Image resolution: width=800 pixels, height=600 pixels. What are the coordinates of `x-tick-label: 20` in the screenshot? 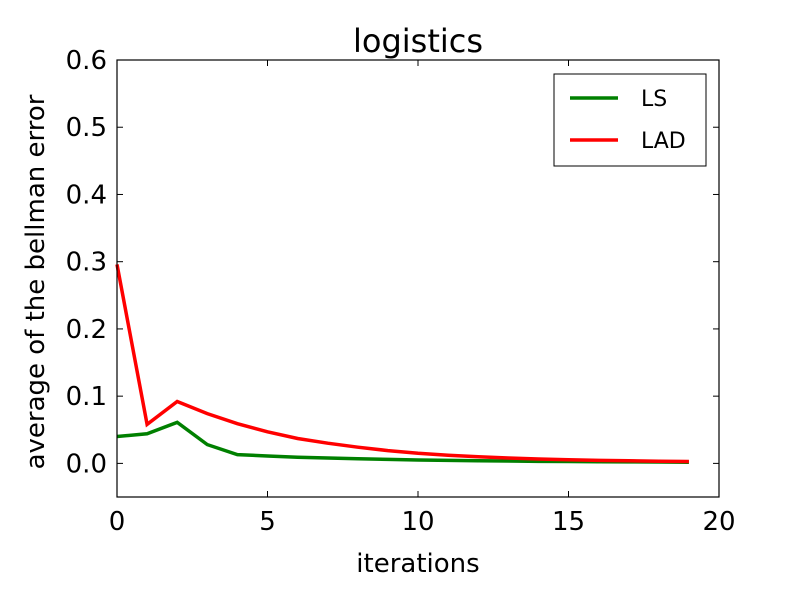 It's located at (718, 522).